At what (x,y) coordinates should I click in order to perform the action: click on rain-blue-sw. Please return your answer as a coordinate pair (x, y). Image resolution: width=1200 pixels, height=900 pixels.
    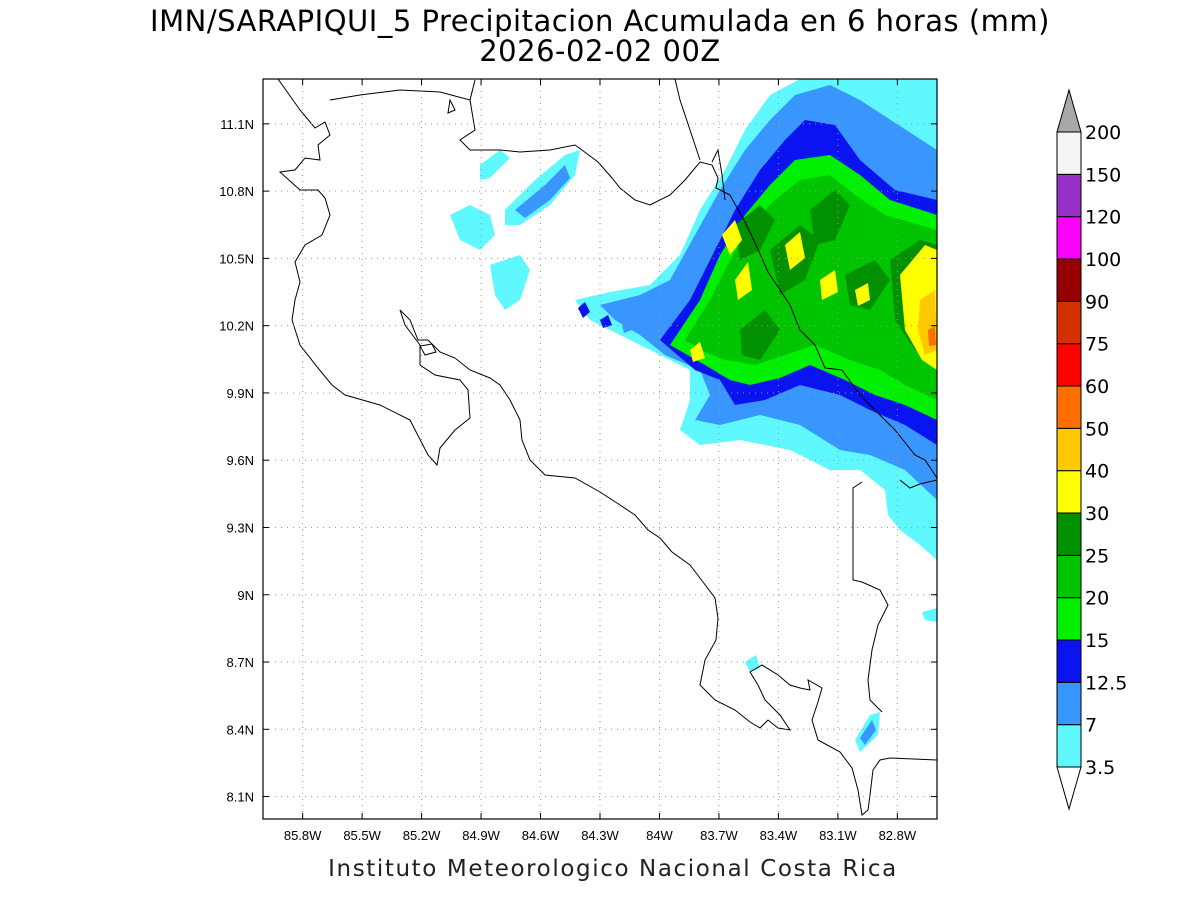
    Looking at the image, I should click on (868, 732).